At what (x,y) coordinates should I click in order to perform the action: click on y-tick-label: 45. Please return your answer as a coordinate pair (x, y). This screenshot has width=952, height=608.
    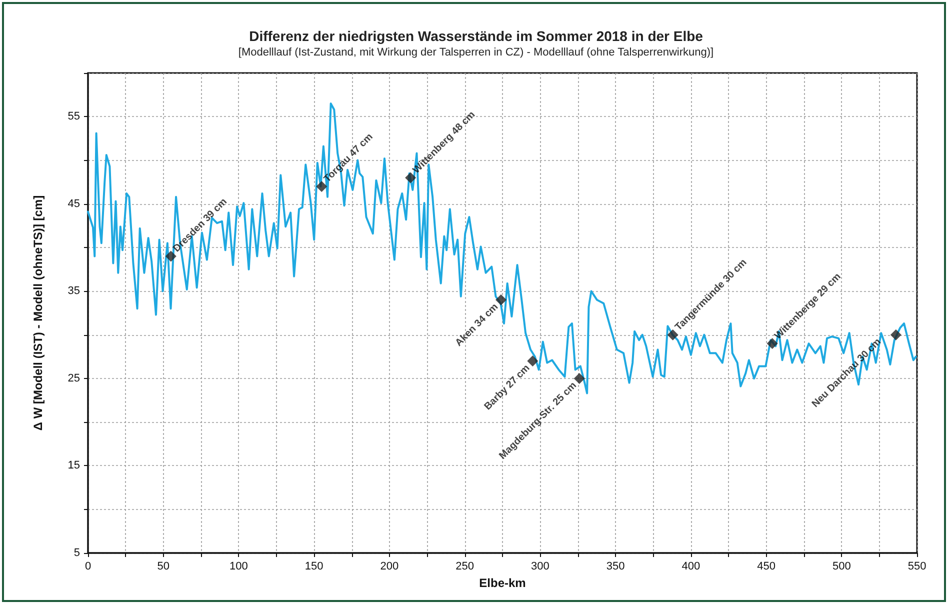
    Looking at the image, I should click on (74, 204).